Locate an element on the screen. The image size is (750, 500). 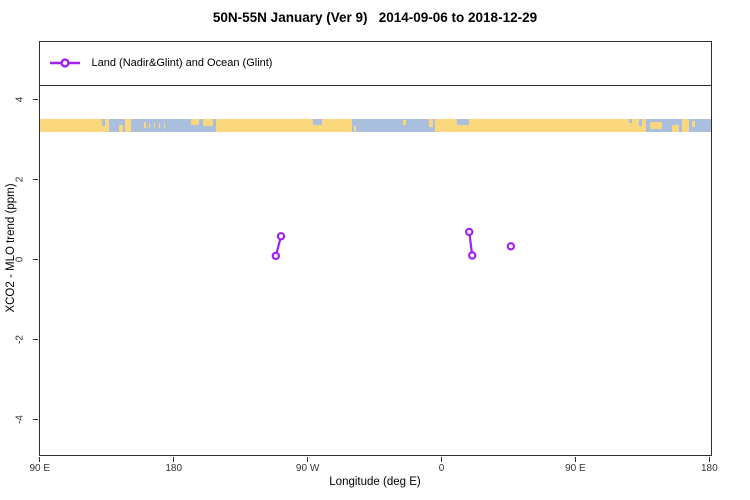
x-tick-label: 90 W is located at coordinates (307, 469).